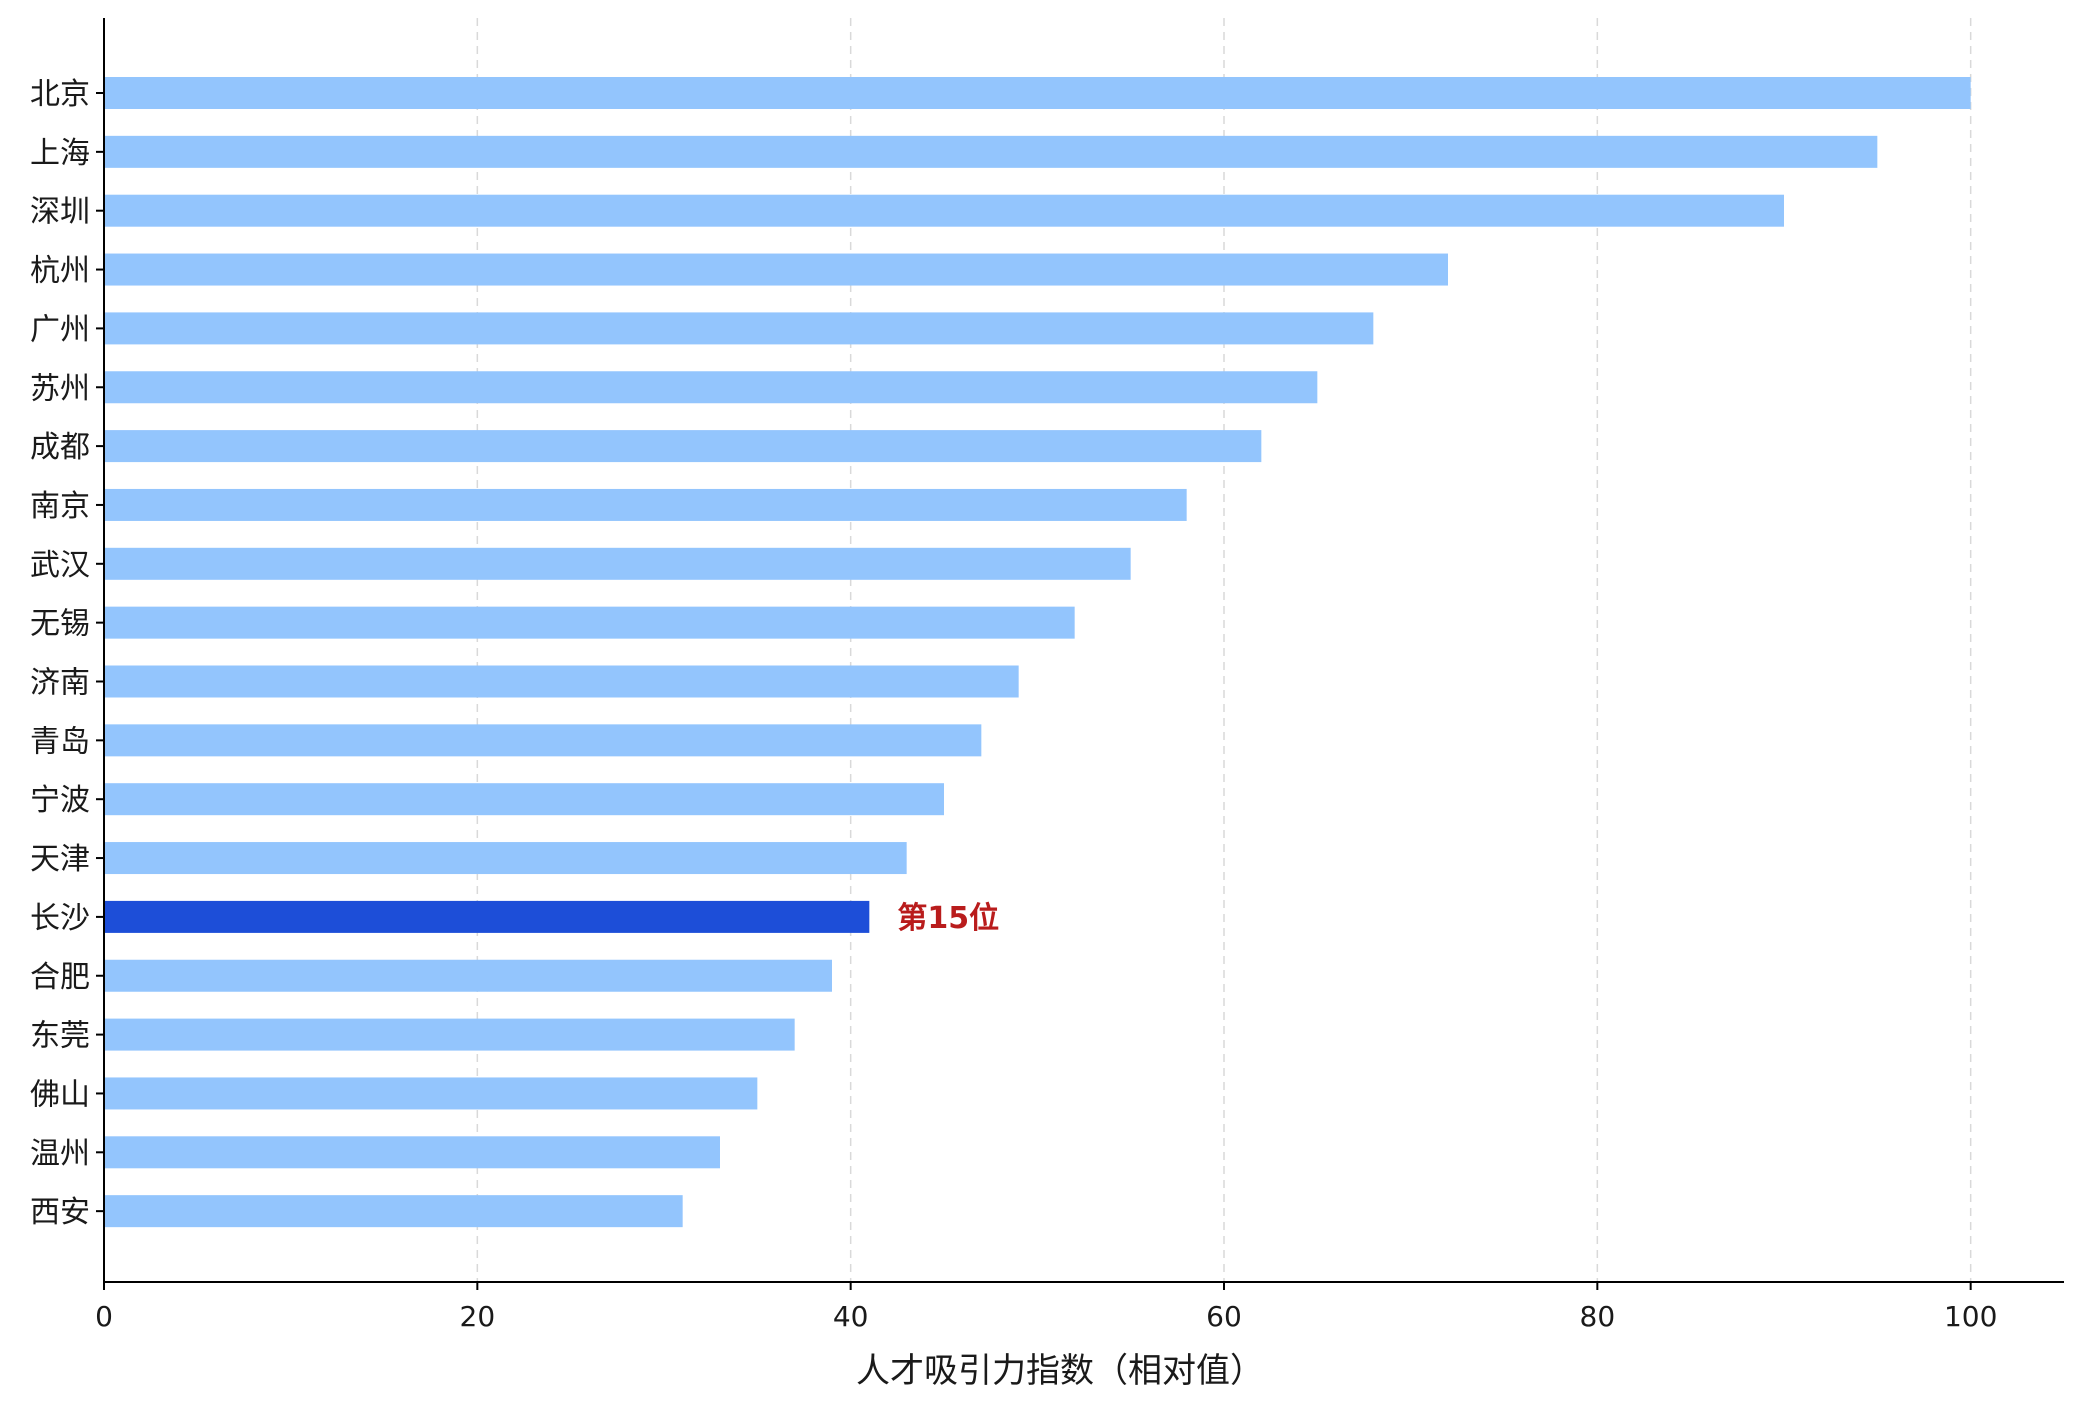 Image resolution: width=2074 pixels, height=1404 pixels. What do you see at coordinates (1224, 1316) in the screenshot?
I see `x-tick-label: 60` at bounding box center [1224, 1316].